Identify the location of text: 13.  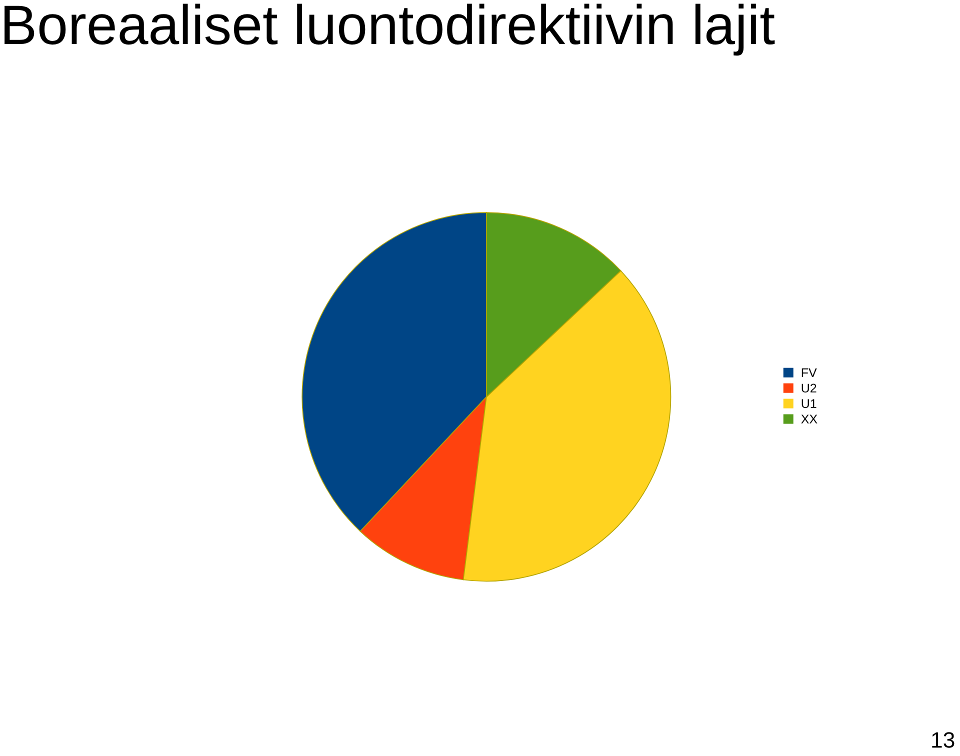
(943, 740).